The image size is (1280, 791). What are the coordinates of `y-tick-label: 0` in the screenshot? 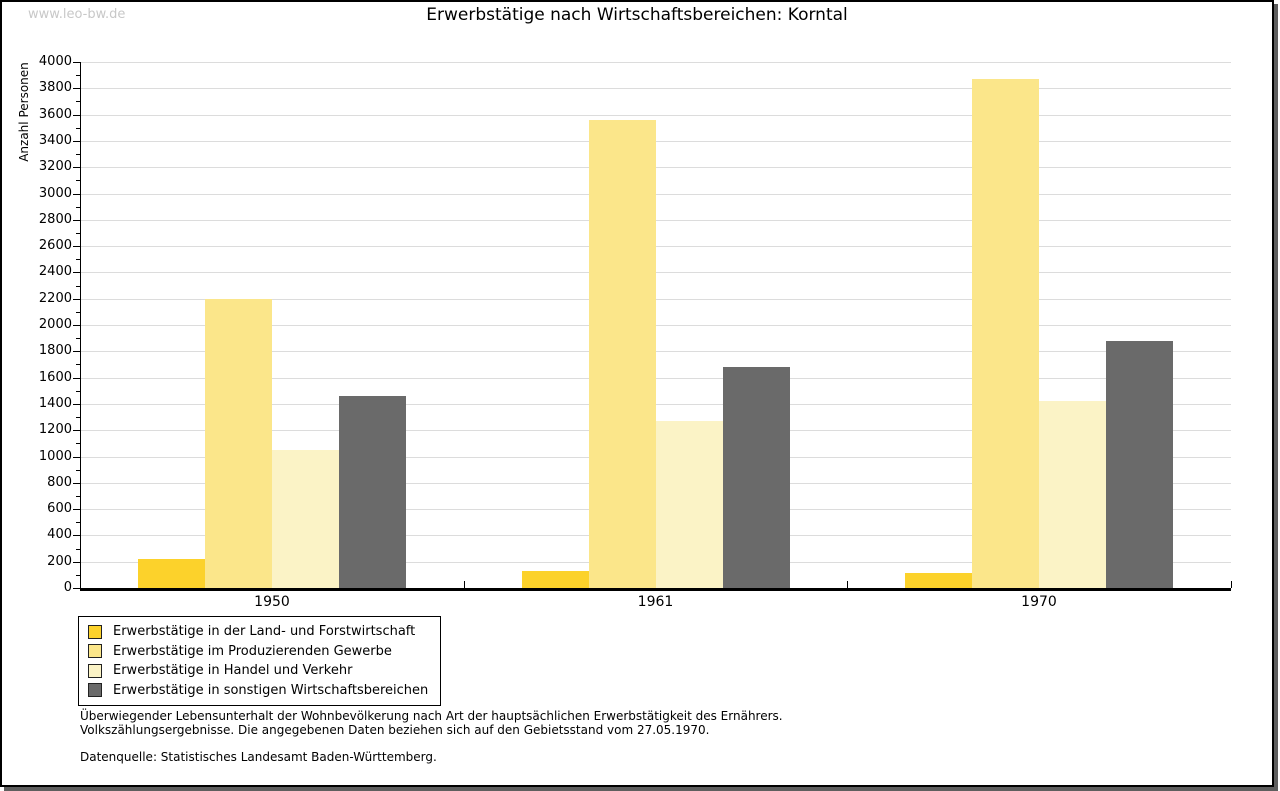 It's located at (67, 587).